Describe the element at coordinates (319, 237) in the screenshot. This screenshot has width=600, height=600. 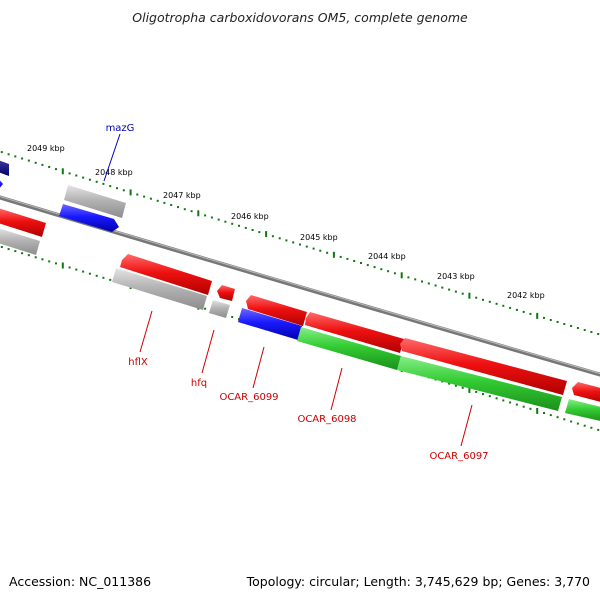
I see `kbp-label-2045: 2045 kbp` at that location.